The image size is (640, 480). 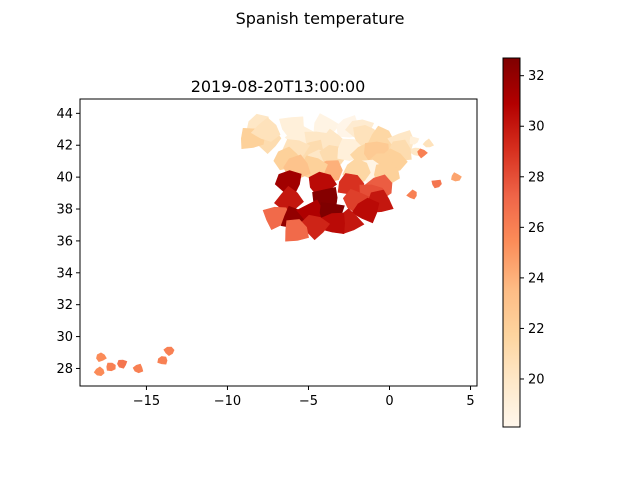 What do you see at coordinates (278, 86) in the screenshot?
I see `axes-title: 2019-08-20T13:00:00` at bounding box center [278, 86].